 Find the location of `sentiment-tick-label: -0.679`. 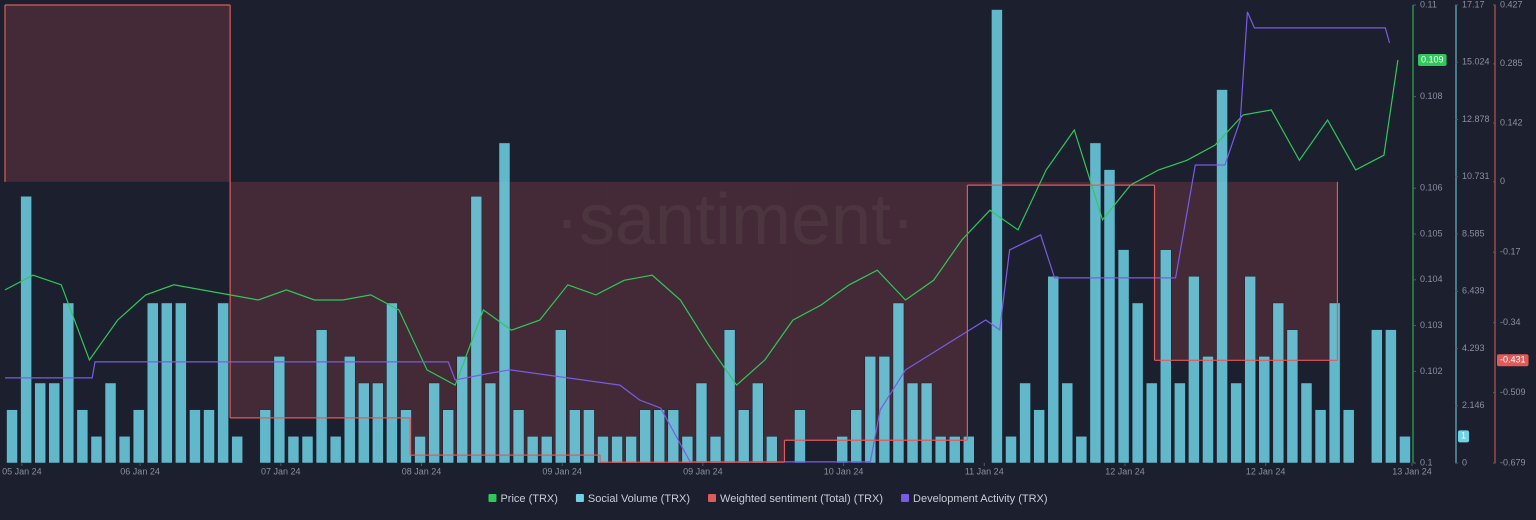

sentiment-tick-label: -0.679 is located at coordinates (1513, 462).